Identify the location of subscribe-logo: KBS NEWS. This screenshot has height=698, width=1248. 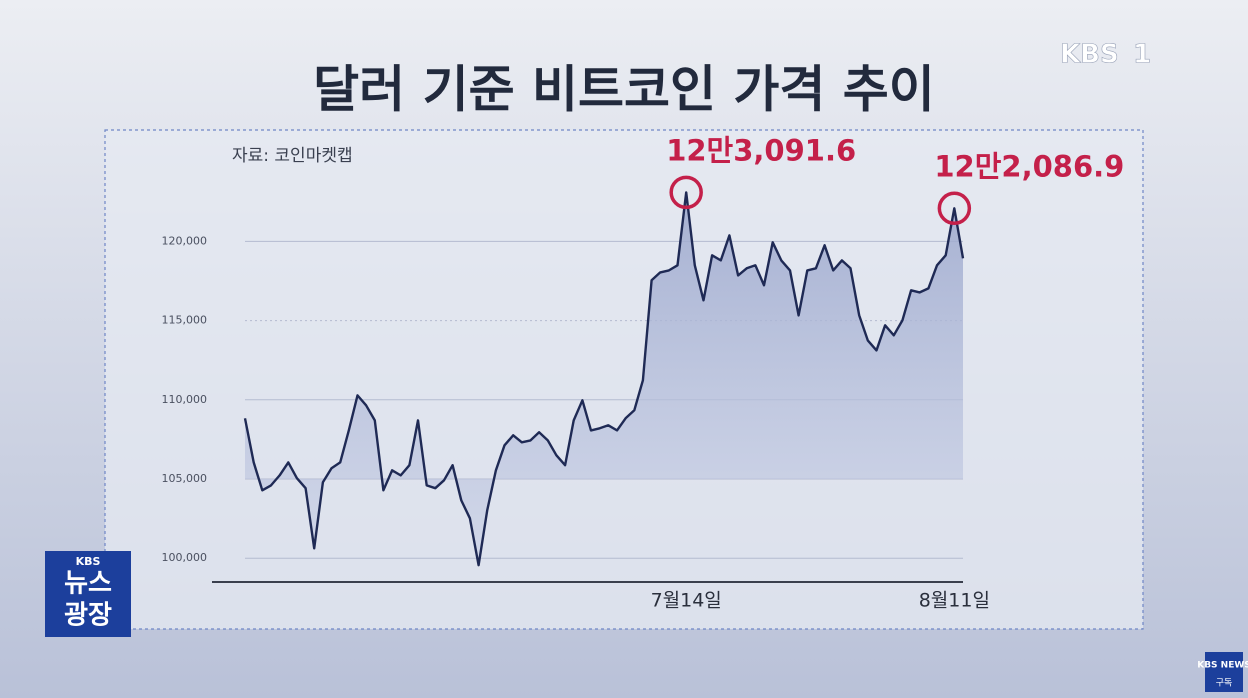
(1222, 666).